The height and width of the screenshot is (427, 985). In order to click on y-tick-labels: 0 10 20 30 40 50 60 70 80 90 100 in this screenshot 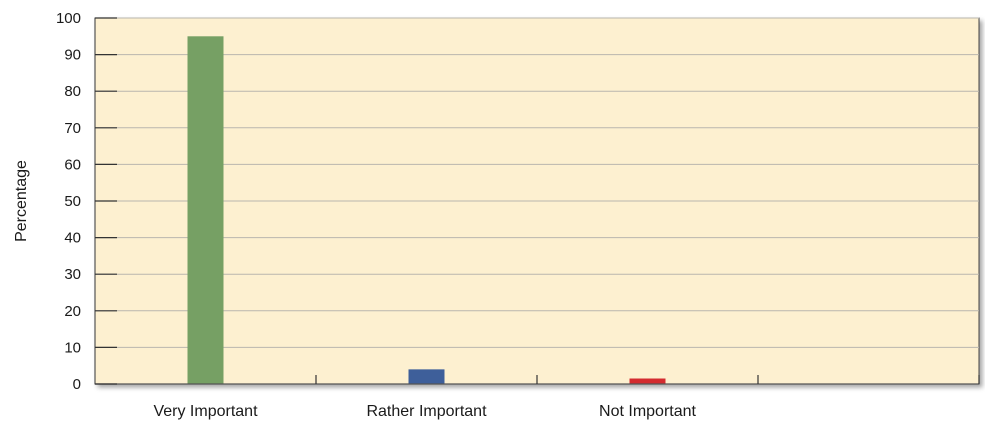, I will do `click(68, 201)`.